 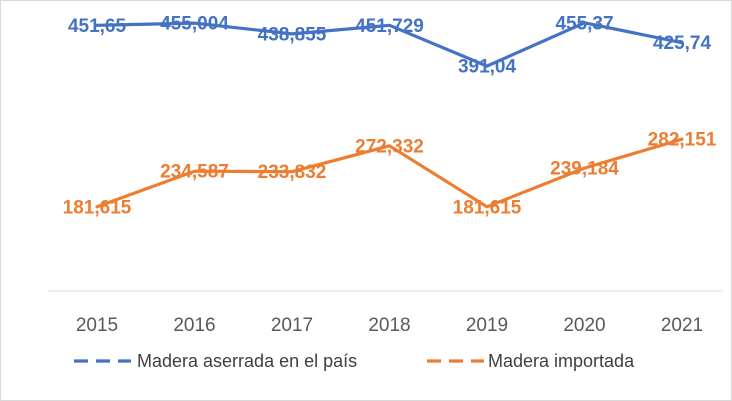 I want to click on data-label: 425,74, so click(x=682, y=43).